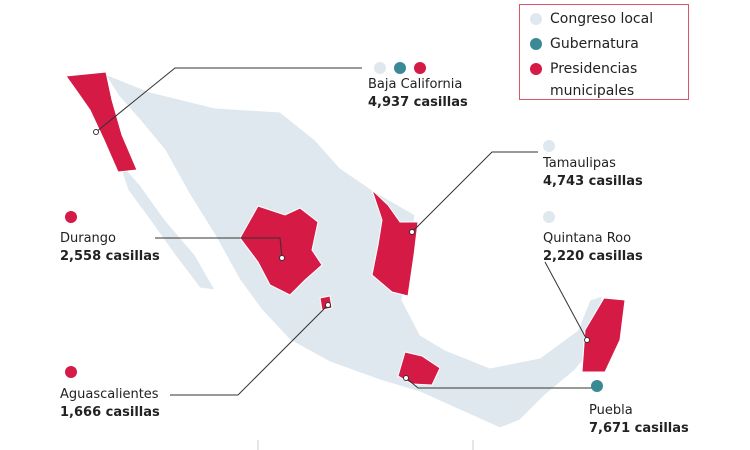 The width and height of the screenshot is (750, 450). Describe the element at coordinates (395, 243) in the screenshot. I see `tamaulipas` at that location.